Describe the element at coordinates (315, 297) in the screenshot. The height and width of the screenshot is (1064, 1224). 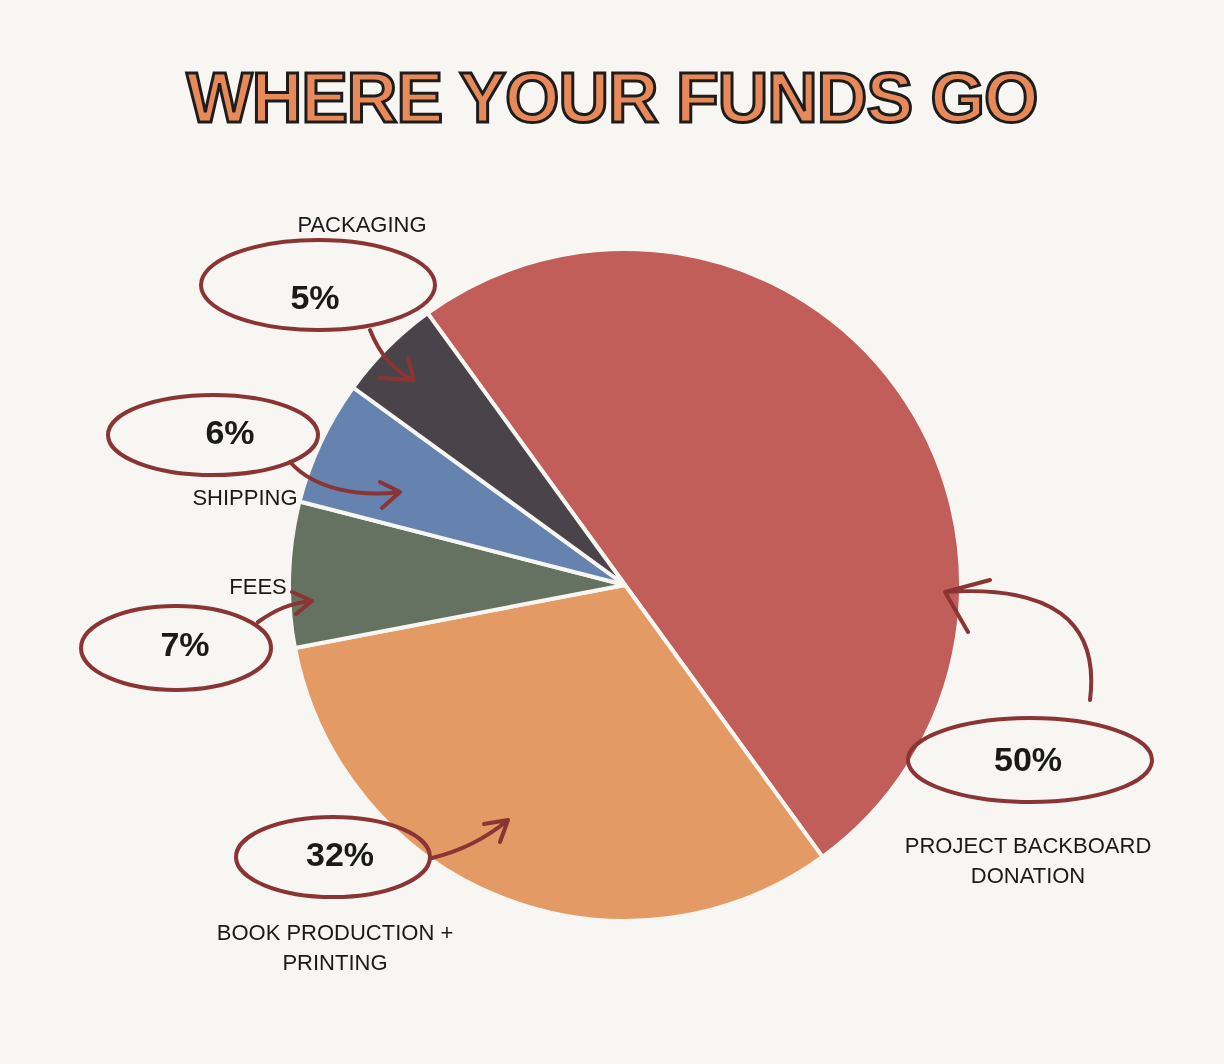
I see `data-label: 5%` at that location.